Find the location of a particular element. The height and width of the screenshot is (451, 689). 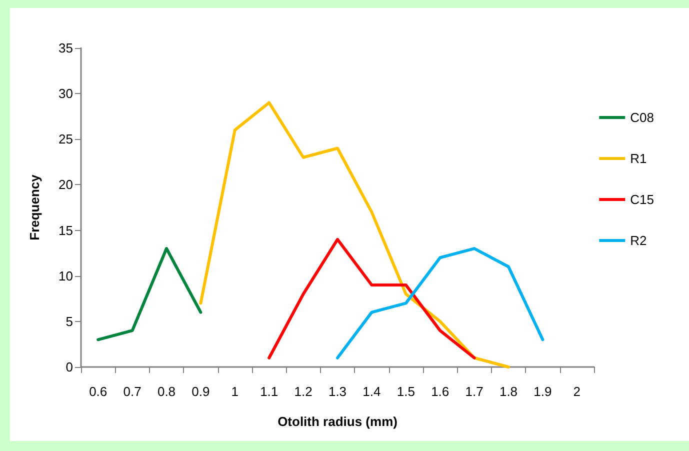

x-tick-label: 1.7 is located at coordinates (474, 391).